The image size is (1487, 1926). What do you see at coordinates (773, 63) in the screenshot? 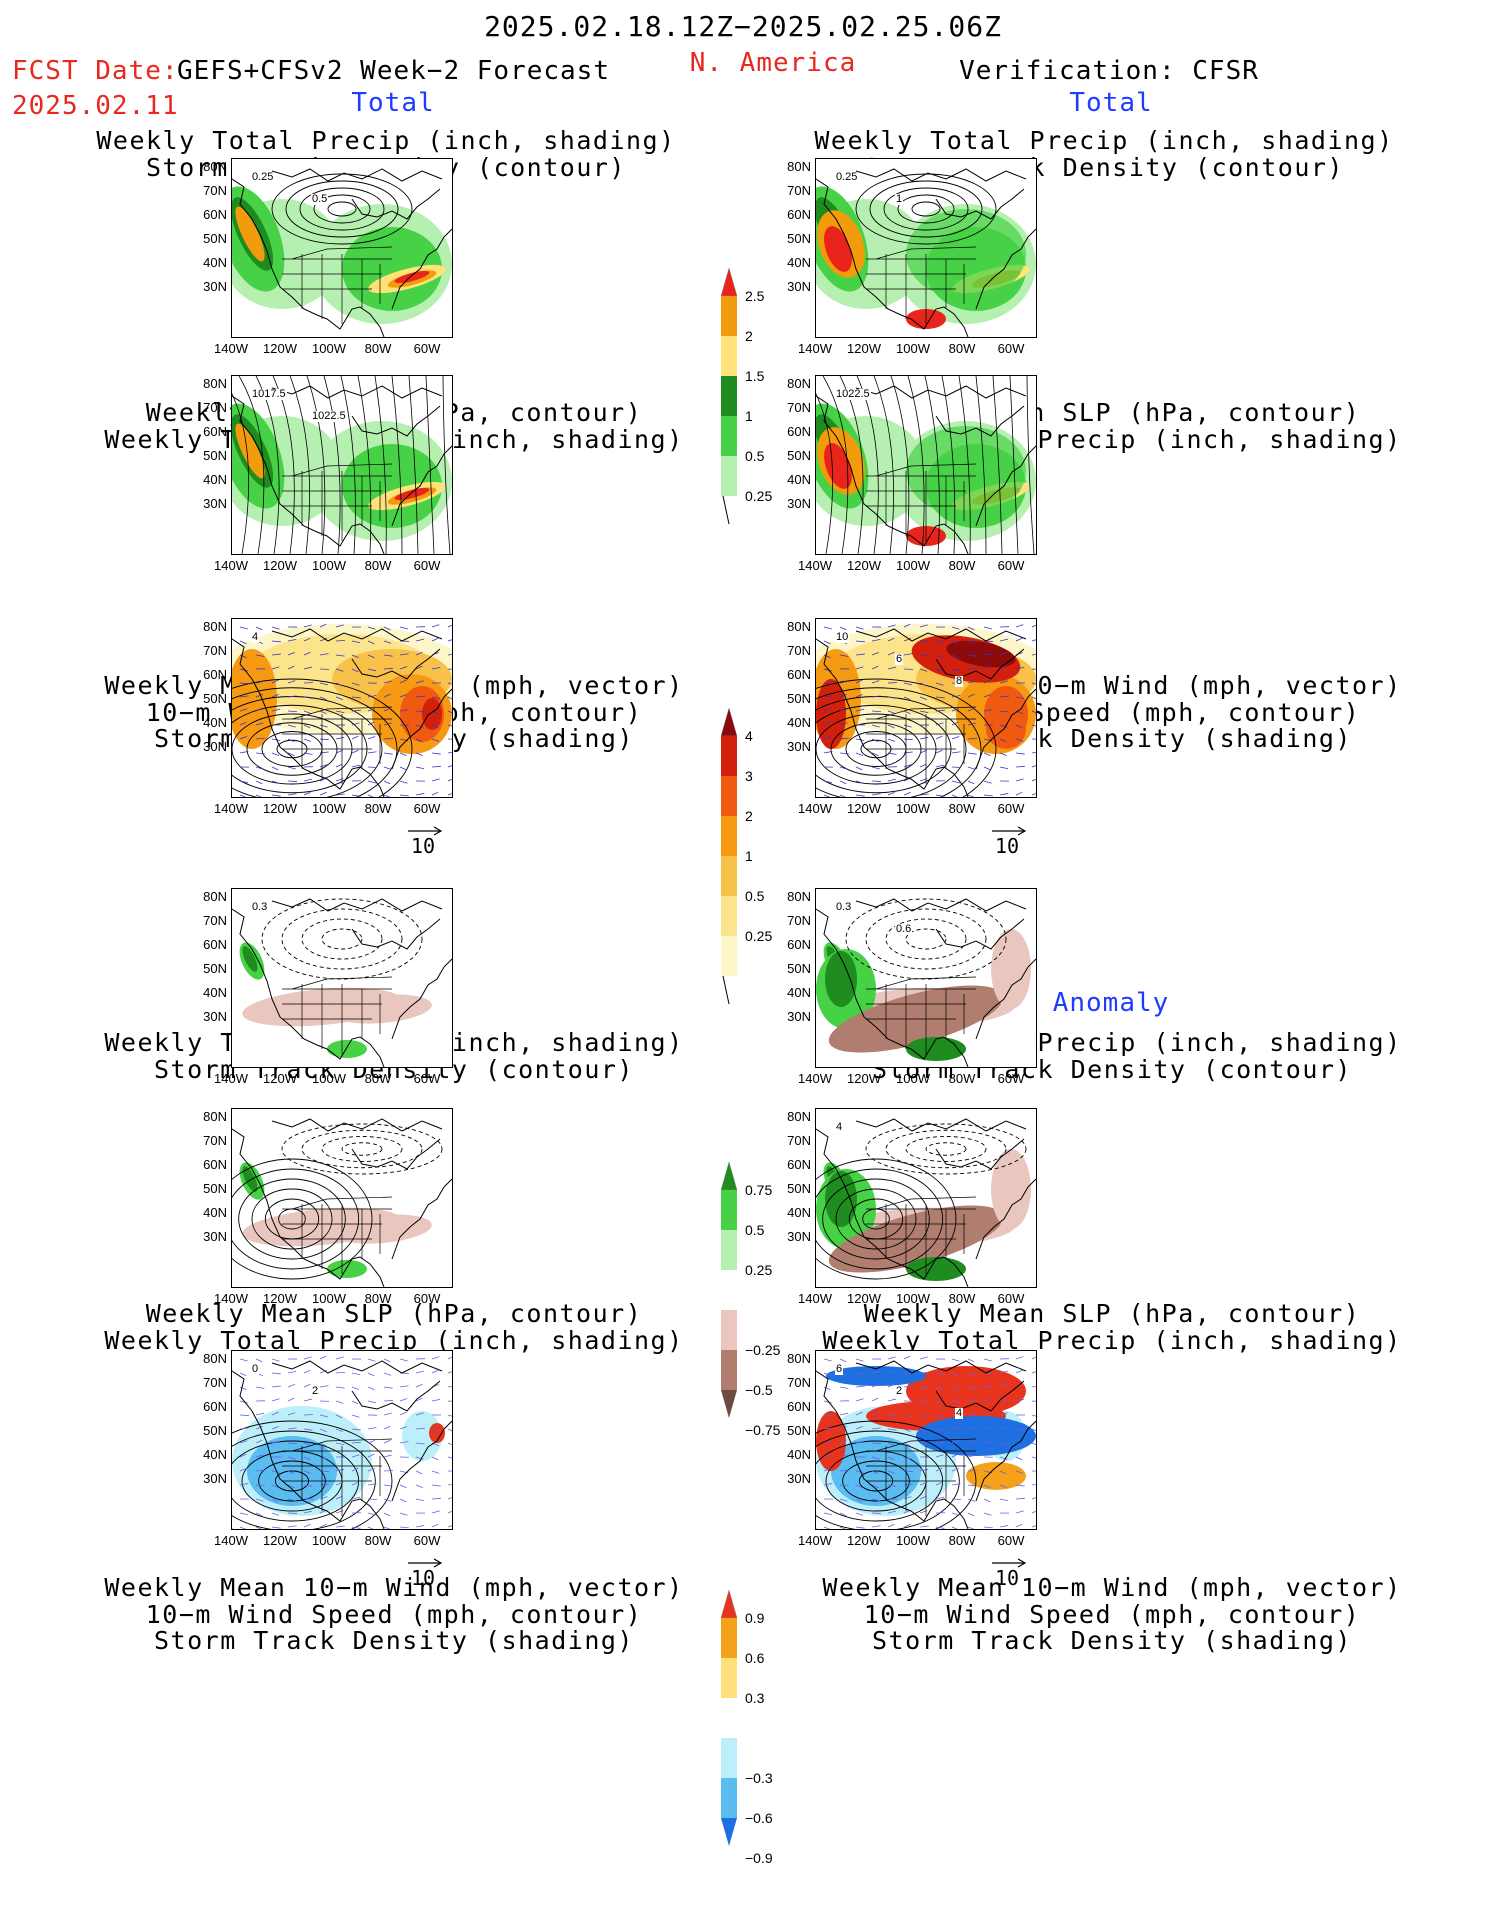
I see `region-label: N. America` at bounding box center [773, 63].